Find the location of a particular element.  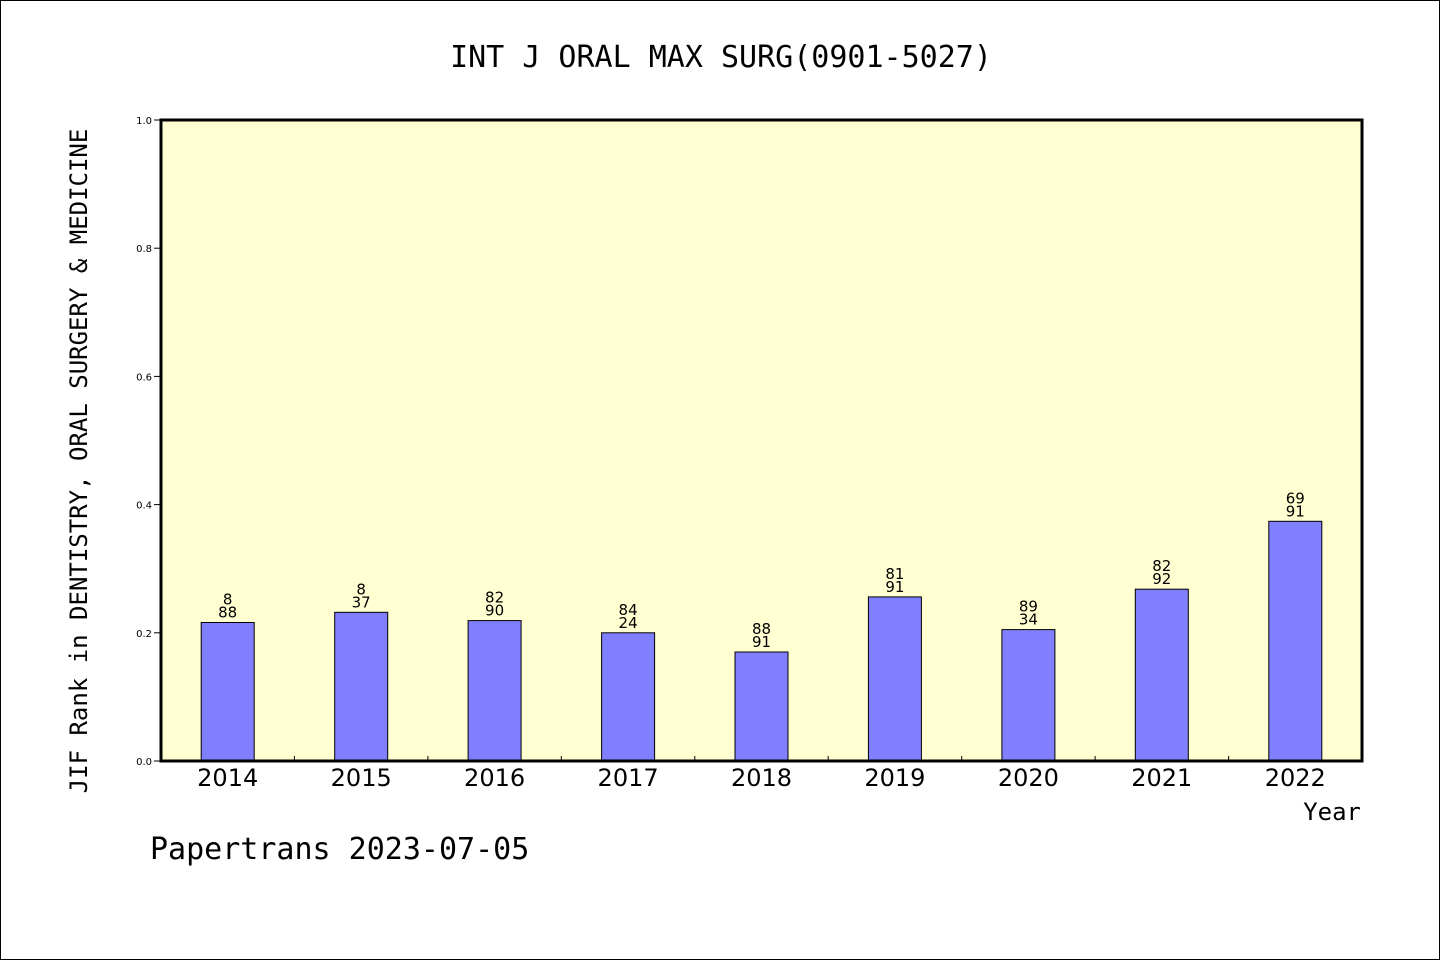

bar-2019 is located at coordinates (894, 679).